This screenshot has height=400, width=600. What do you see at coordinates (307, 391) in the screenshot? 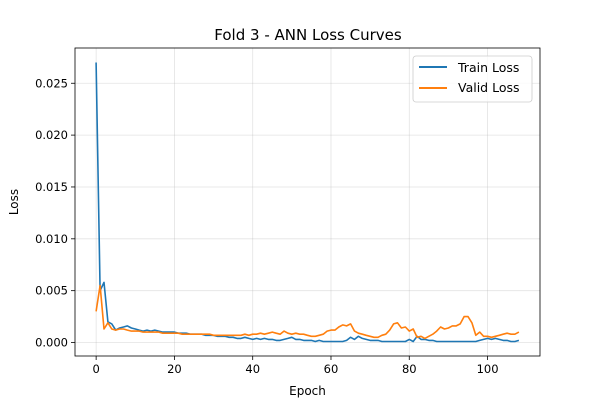
I see `x-axis-label: Epoch` at bounding box center [307, 391].